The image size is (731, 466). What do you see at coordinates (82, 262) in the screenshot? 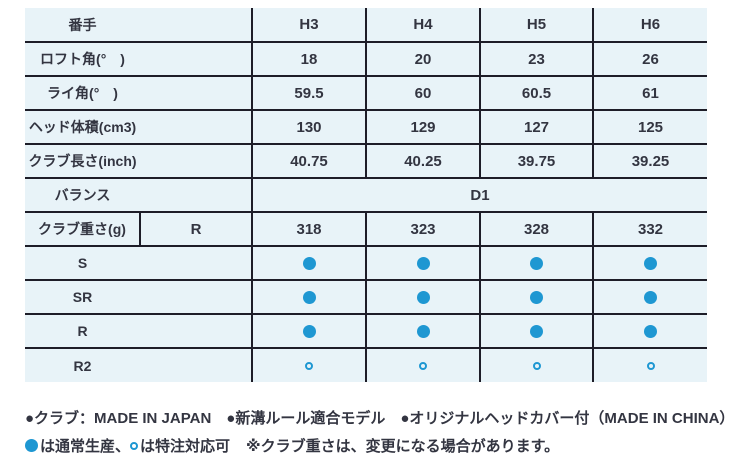
I see `row-label: S` at bounding box center [82, 262].